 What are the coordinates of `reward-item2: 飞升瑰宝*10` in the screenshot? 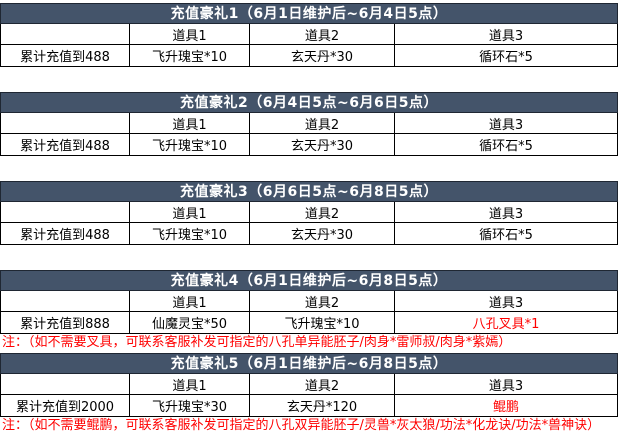 It's located at (322, 322).